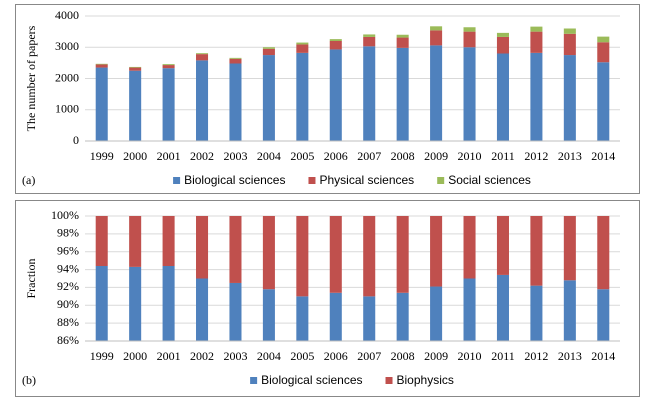 Image resolution: width=650 pixels, height=402 pixels. I want to click on y-tick-label: 100%, so click(65, 215).